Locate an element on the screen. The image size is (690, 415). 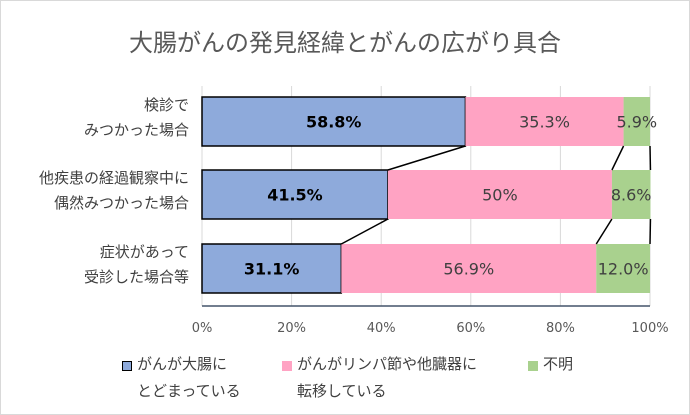
data-label: 5.9% is located at coordinates (636, 122).